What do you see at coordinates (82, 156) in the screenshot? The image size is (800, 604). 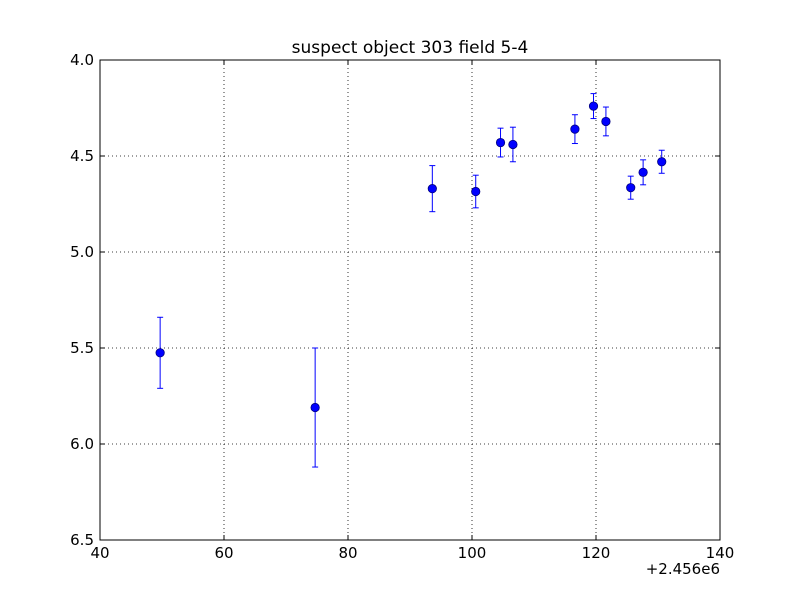 I see `y-tick-label: 4.5` at bounding box center [82, 156].